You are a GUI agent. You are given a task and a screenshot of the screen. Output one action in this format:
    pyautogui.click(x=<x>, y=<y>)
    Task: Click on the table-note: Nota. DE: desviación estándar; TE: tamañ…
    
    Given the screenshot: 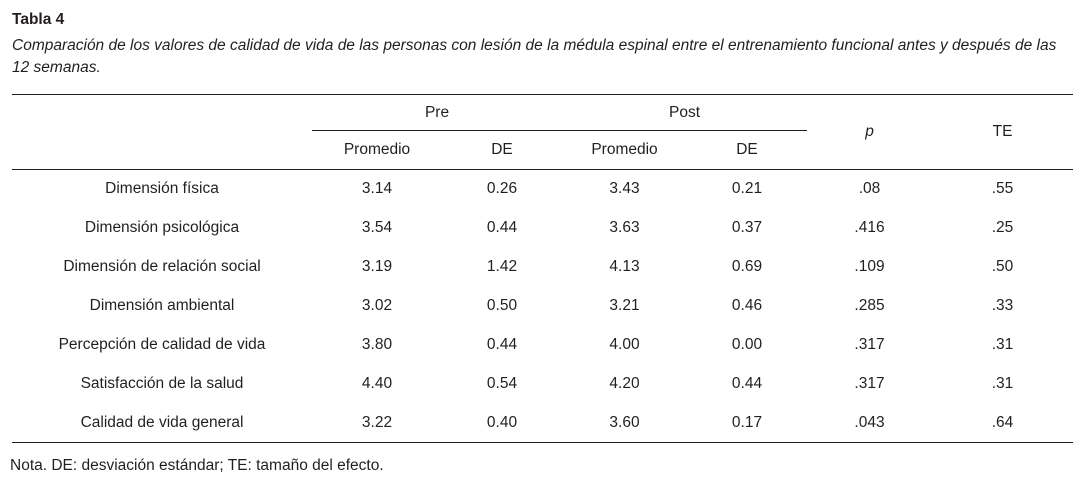 What is the action you would take?
    pyautogui.click(x=197, y=465)
    